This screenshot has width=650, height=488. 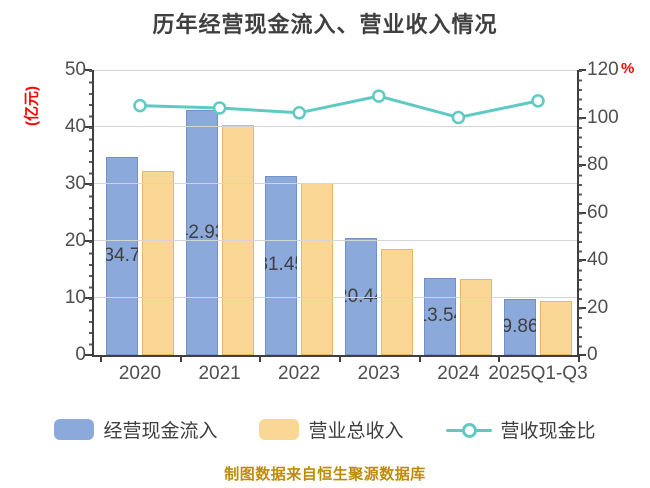 I want to click on legend-label: 经营现金流入, so click(x=160, y=431).